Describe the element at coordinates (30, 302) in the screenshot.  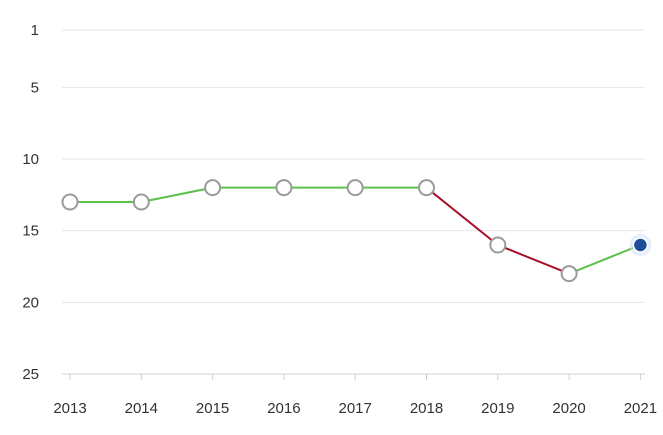
I see `y-tick-label: 20` at that location.